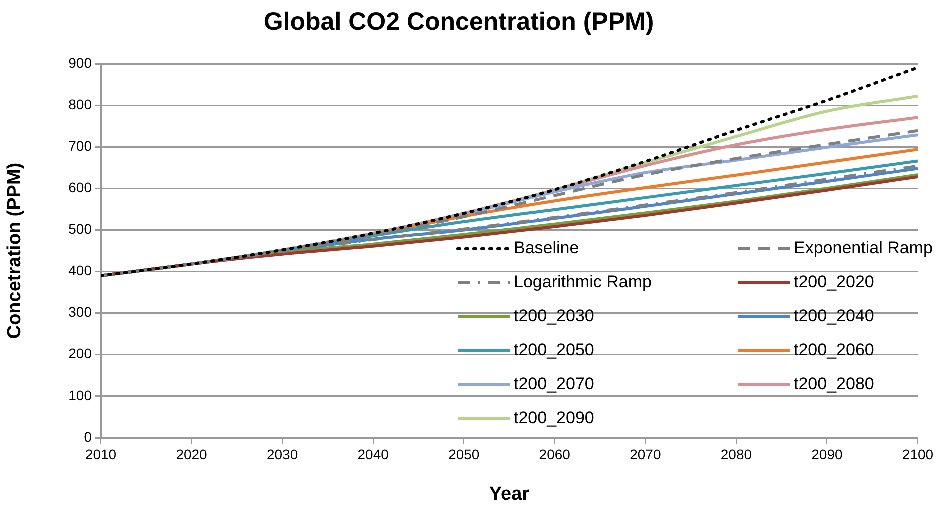 This screenshot has width=941, height=510. I want to click on x-tick-label: 2060, so click(555, 454).